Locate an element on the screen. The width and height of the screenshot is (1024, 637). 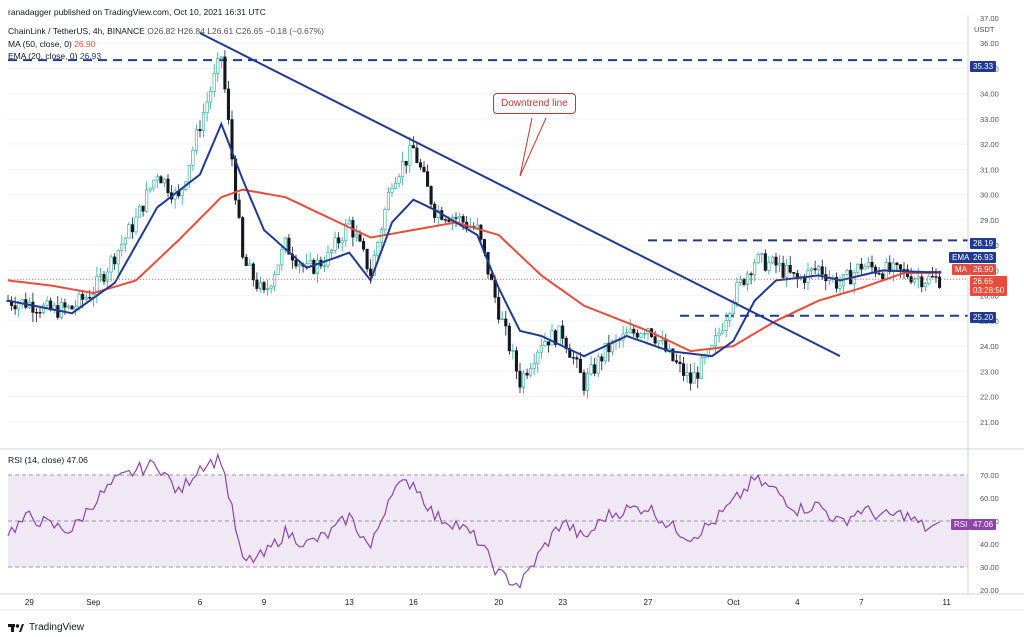
ema-legend: EMA (20, close, 0) 26.93 is located at coordinates (54, 56).